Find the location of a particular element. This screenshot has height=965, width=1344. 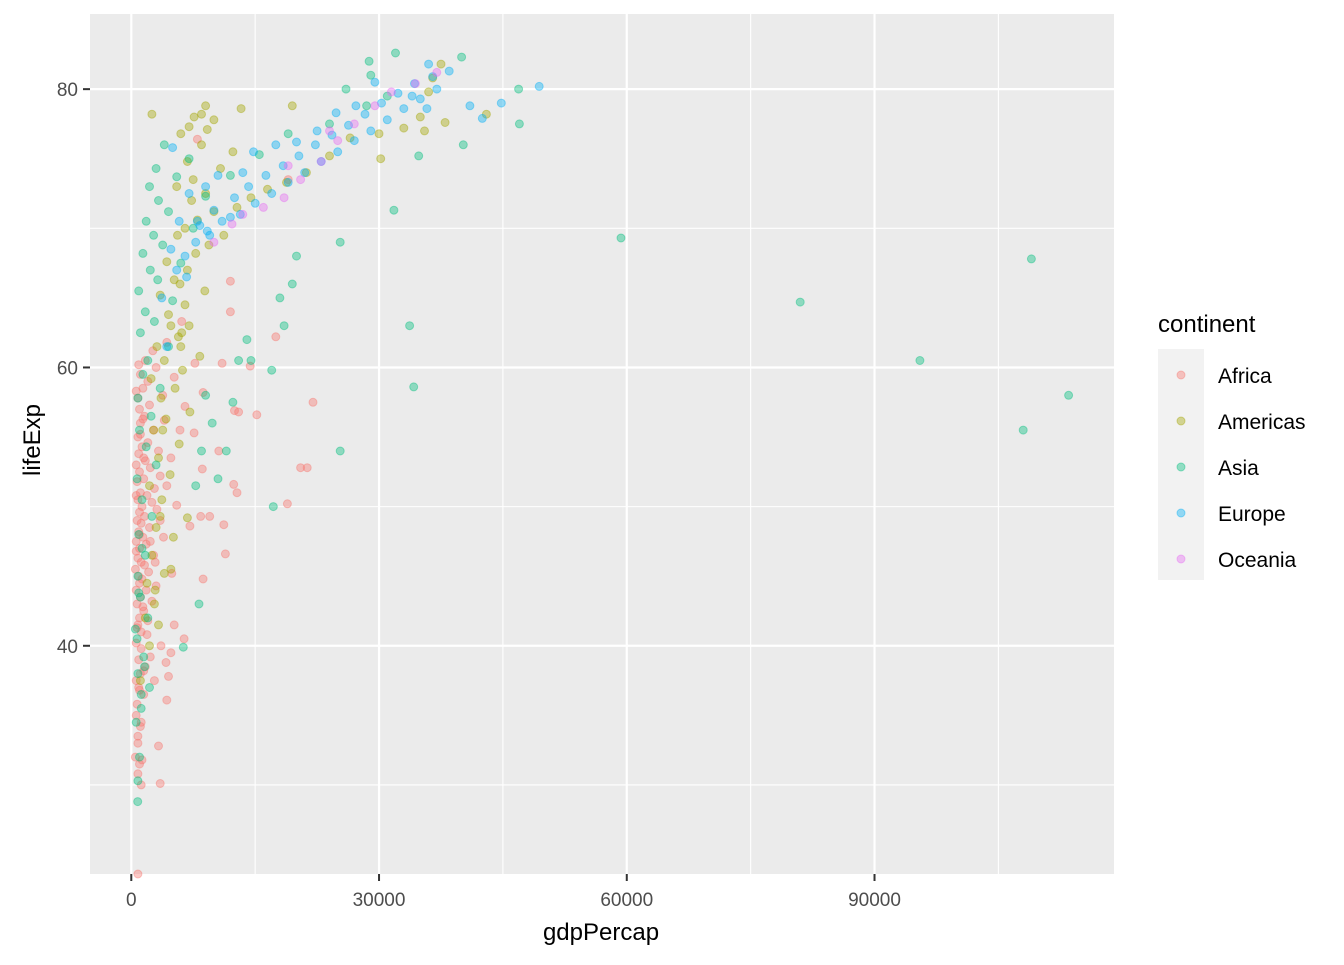

series-oceania is located at coordinates (325, 157).